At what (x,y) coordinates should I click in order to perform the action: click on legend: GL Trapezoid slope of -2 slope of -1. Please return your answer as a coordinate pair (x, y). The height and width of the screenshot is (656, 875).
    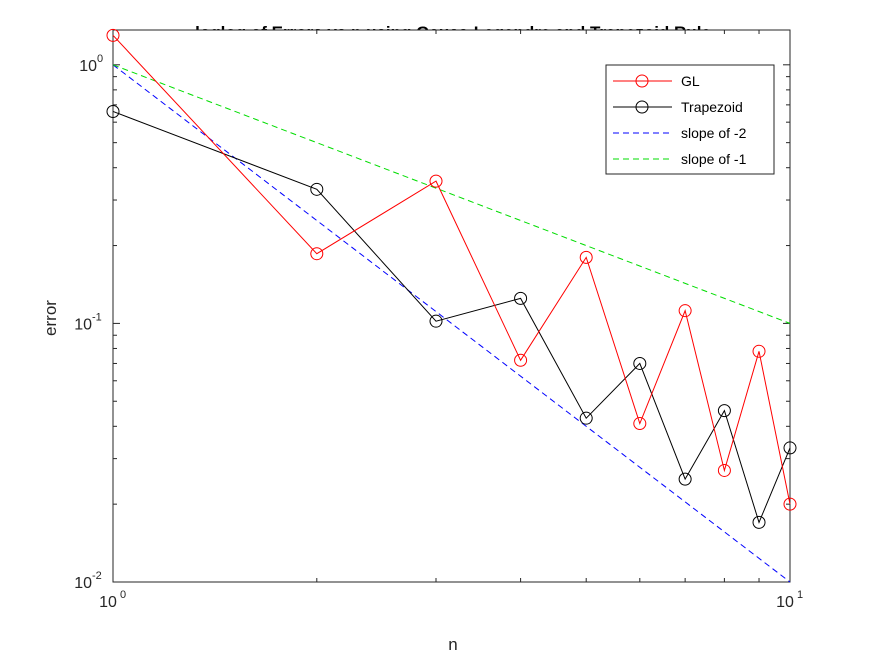
    Looking at the image, I should click on (690, 119).